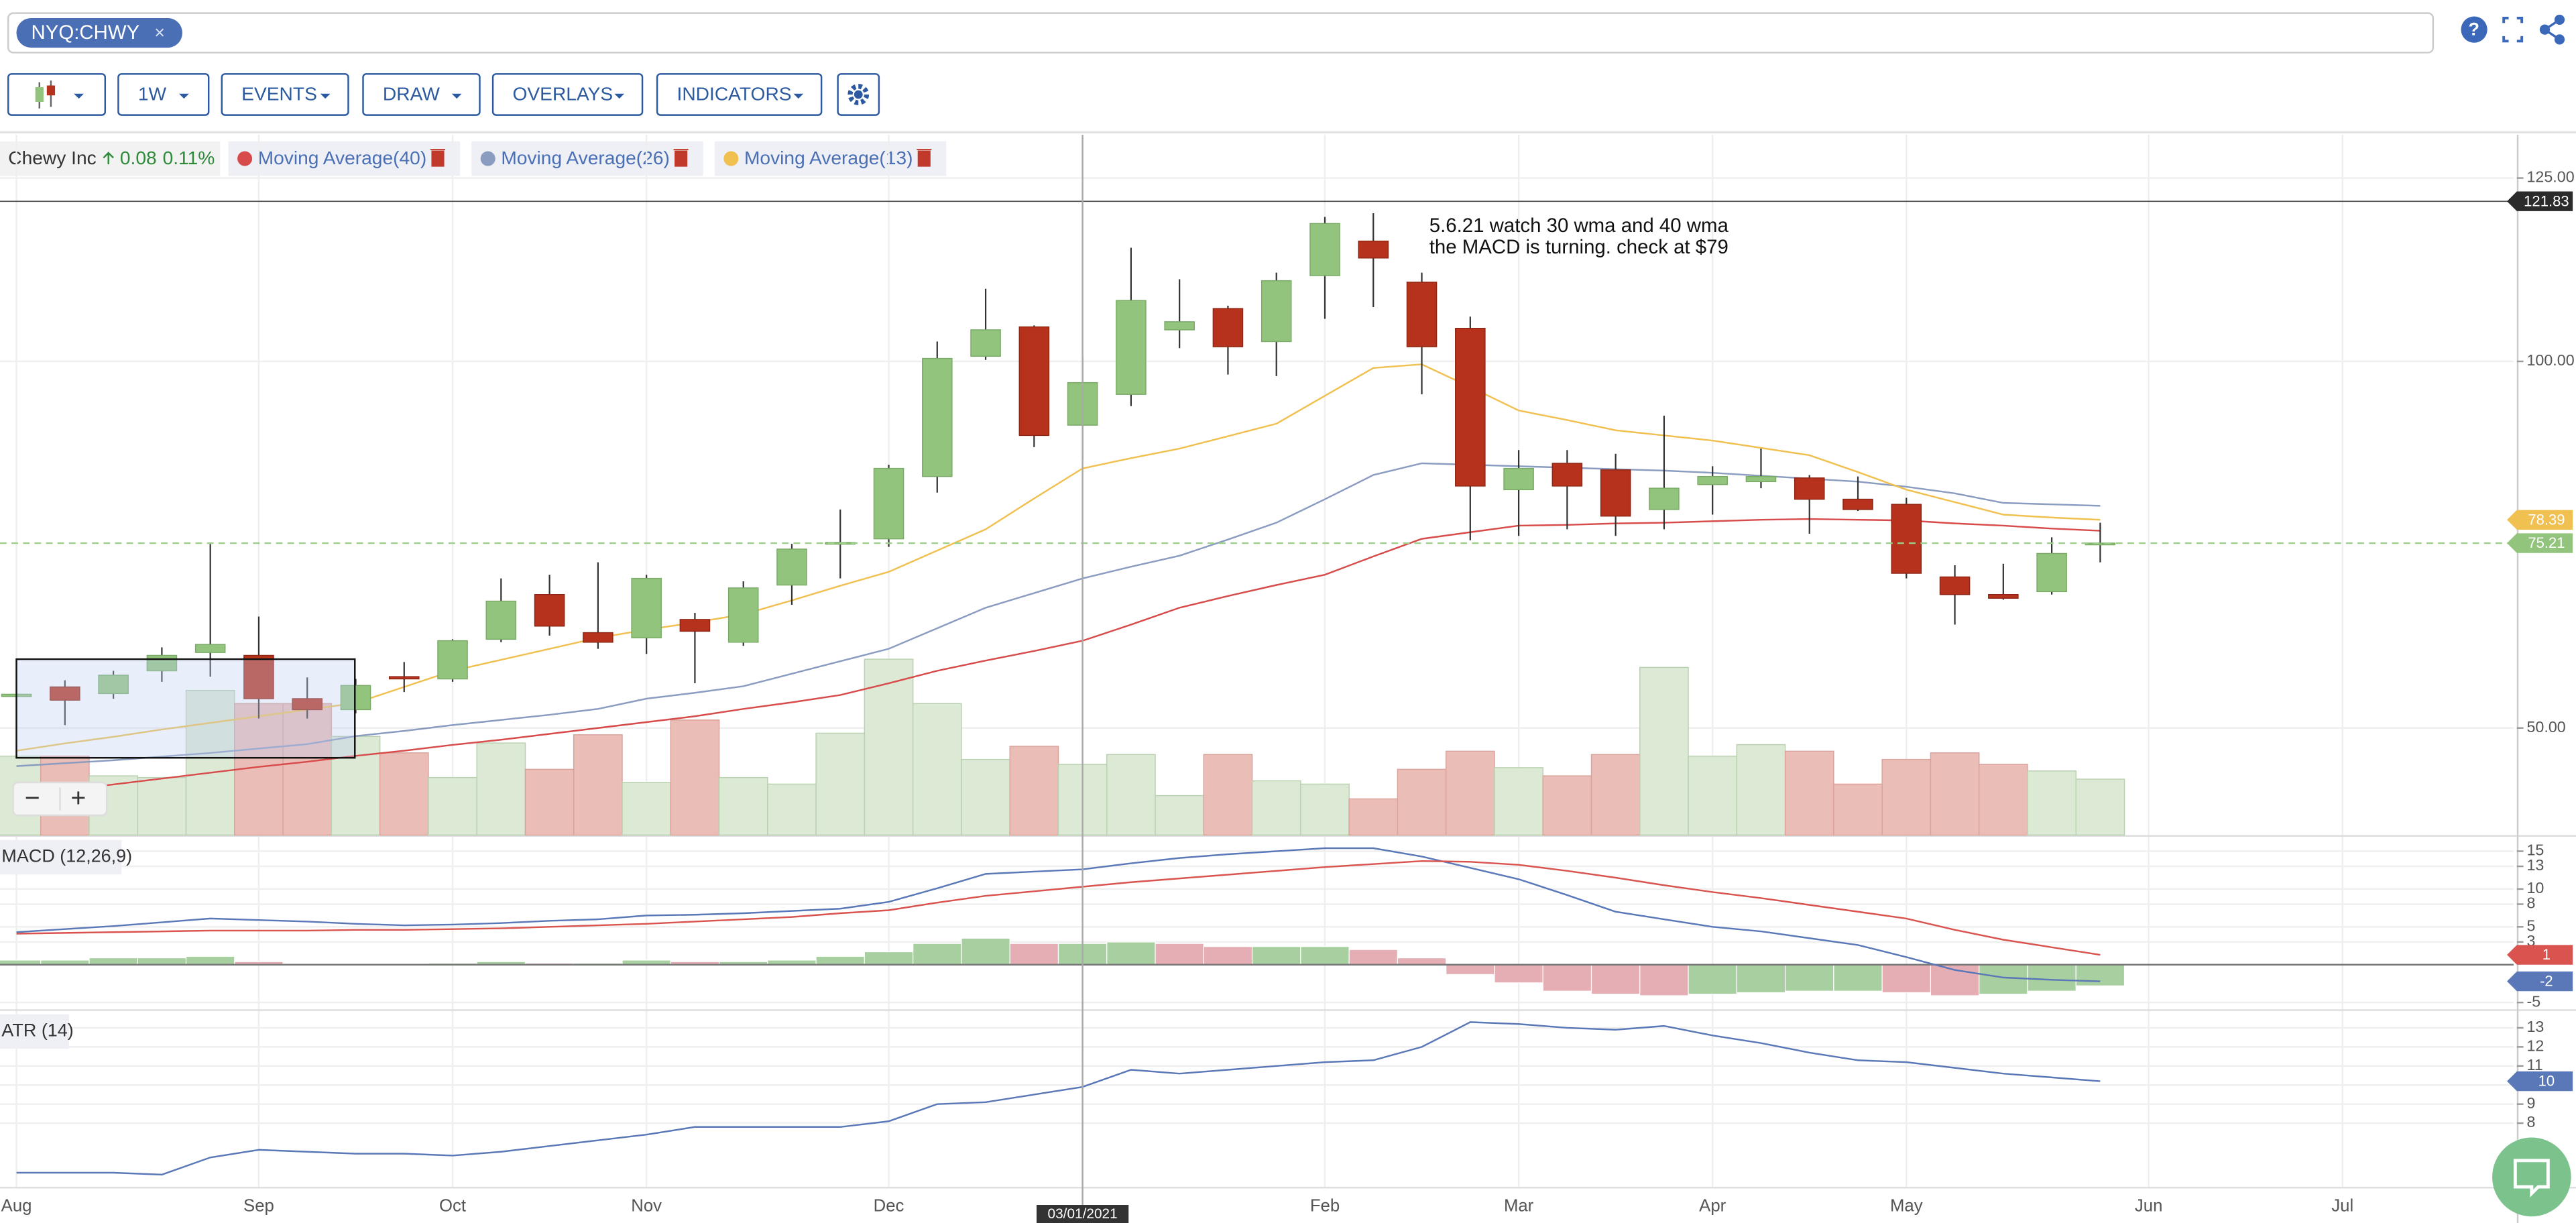 This screenshot has width=2576, height=1223. What do you see at coordinates (1906, 1205) in the screenshot?
I see `x-tick-label: May` at bounding box center [1906, 1205].